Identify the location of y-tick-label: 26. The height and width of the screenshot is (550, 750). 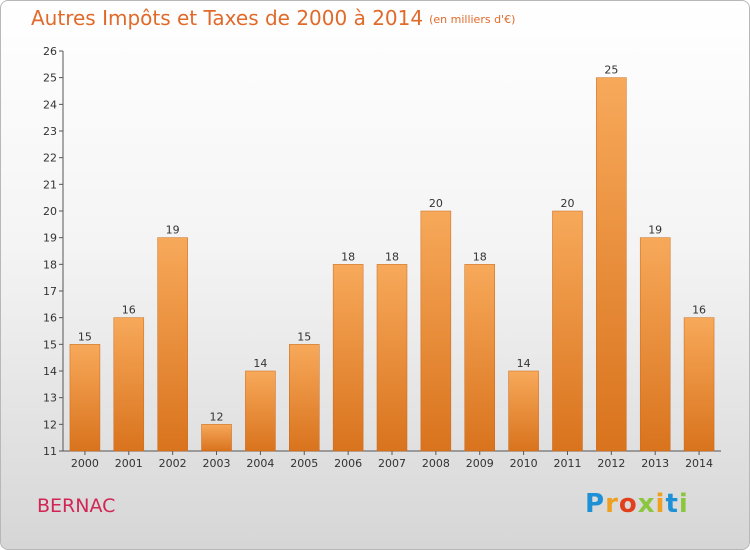
(50, 51).